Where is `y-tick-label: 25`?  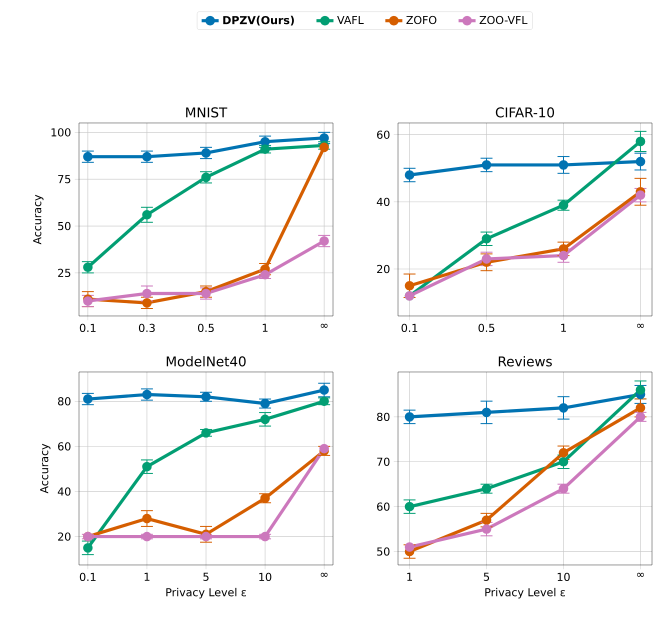 y-tick-label: 25 is located at coordinates (64, 273).